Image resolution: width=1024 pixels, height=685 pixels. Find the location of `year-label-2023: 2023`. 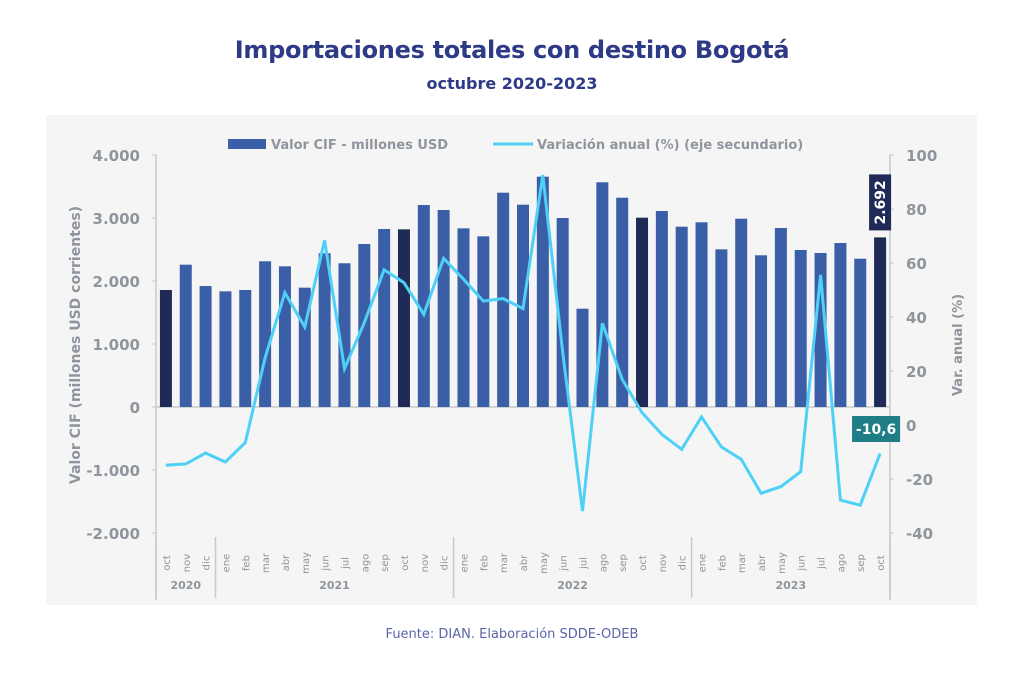

year-label-2023: 2023 is located at coordinates (790, 585).